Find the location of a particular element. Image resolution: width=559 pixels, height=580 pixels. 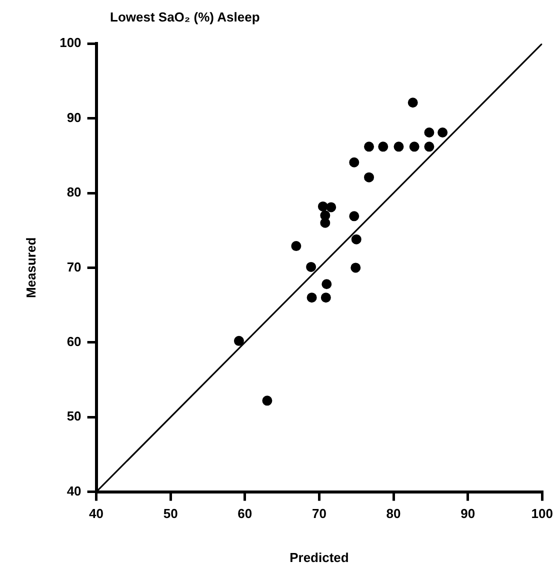

y-axis-title: Measured is located at coordinates (30, 267).